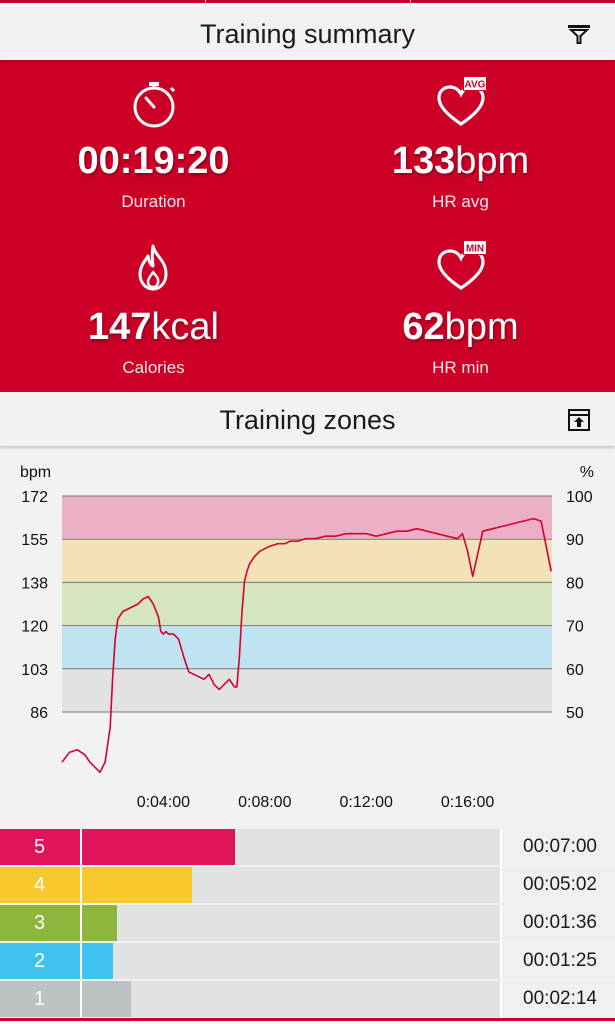 The height and width of the screenshot is (1024, 615). Describe the element at coordinates (558, 885) in the screenshot. I see `zone-time: 00:05:02` at that location.